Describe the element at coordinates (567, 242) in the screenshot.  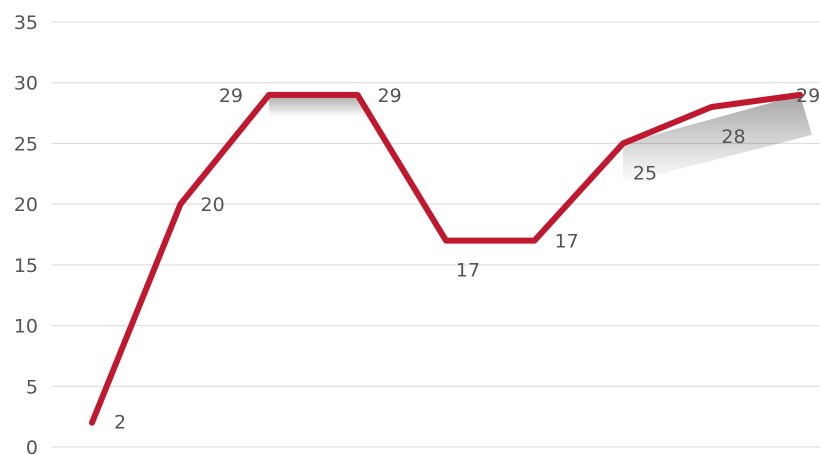
I see `data-label-6: 17` at that location.